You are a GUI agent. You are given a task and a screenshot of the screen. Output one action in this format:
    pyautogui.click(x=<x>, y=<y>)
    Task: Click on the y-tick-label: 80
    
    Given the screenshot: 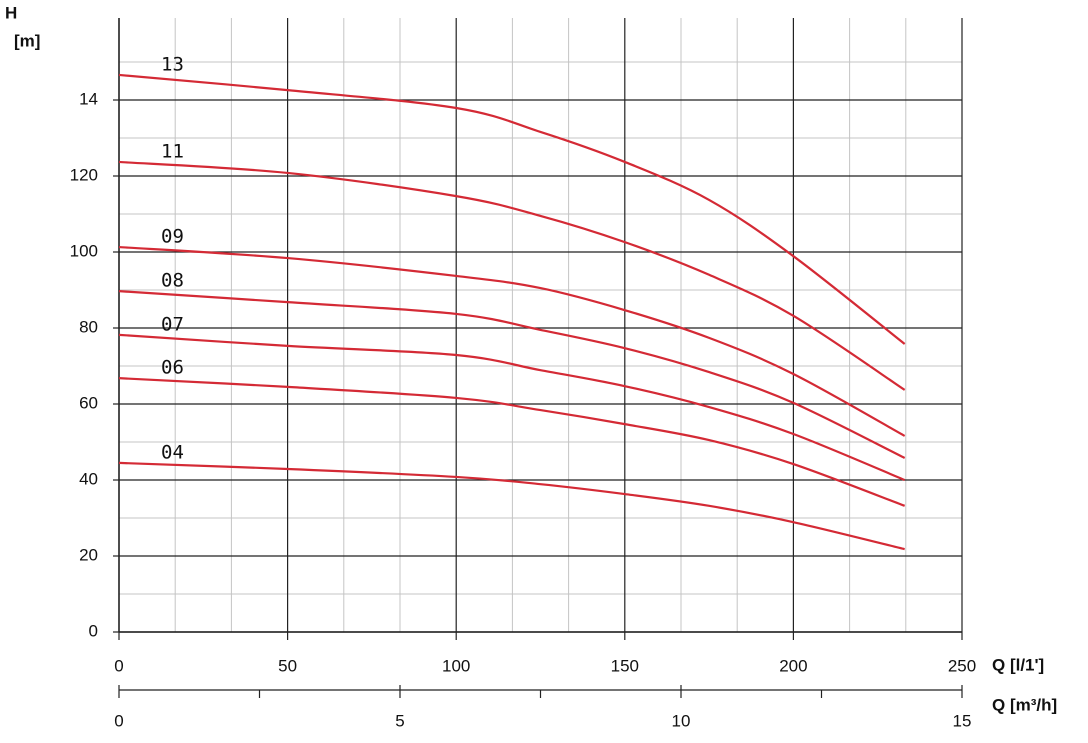 What is the action you would take?
    pyautogui.click(x=88, y=326)
    